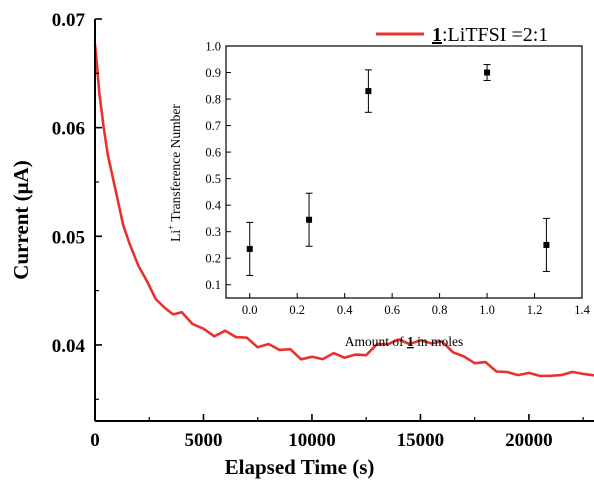 This screenshot has height=484, width=594. Describe the element at coordinates (487, 310) in the screenshot. I see `inset-x-tick-label: 1.0` at that location.